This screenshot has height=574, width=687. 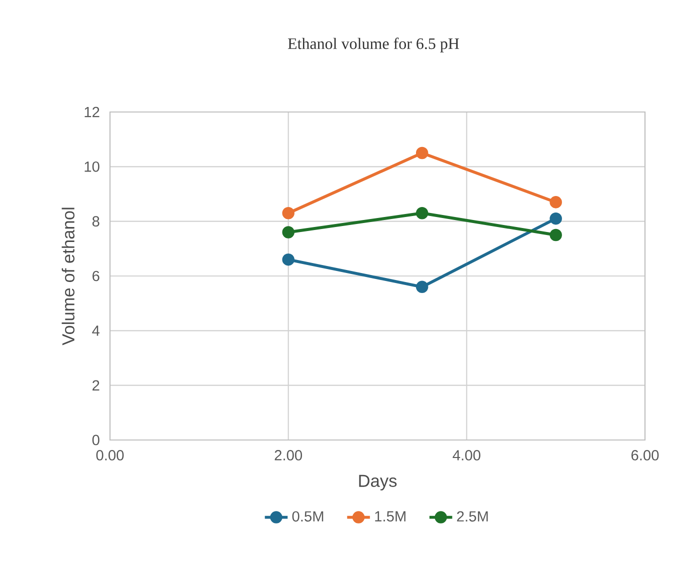 What do you see at coordinates (110, 455) in the screenshot?
I see `x-tick-label: 0.00` at bounding box center [110, 455].